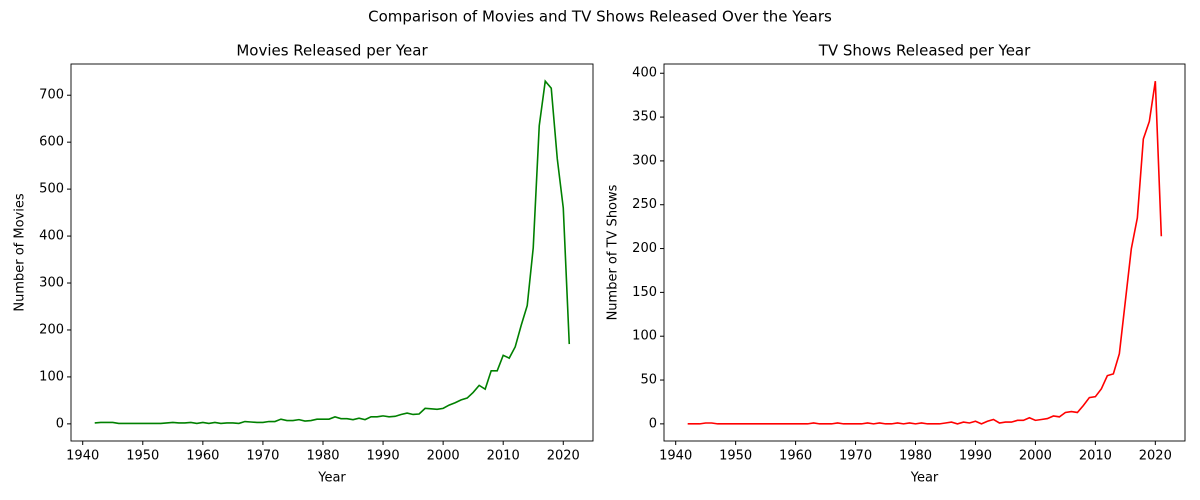 The height and width of the screenshot is (500, 1200). What do you see at coordinates (644, 117) in the screenshot?
I see `y-tick-label: 350` at bounding box center [644, 117].